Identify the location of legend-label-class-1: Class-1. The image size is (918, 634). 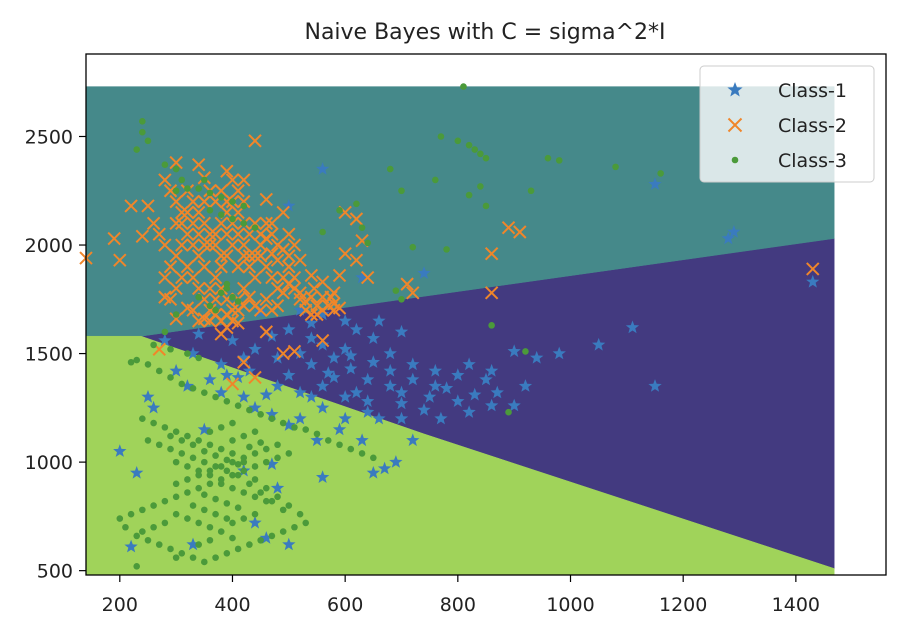
(812, 91).